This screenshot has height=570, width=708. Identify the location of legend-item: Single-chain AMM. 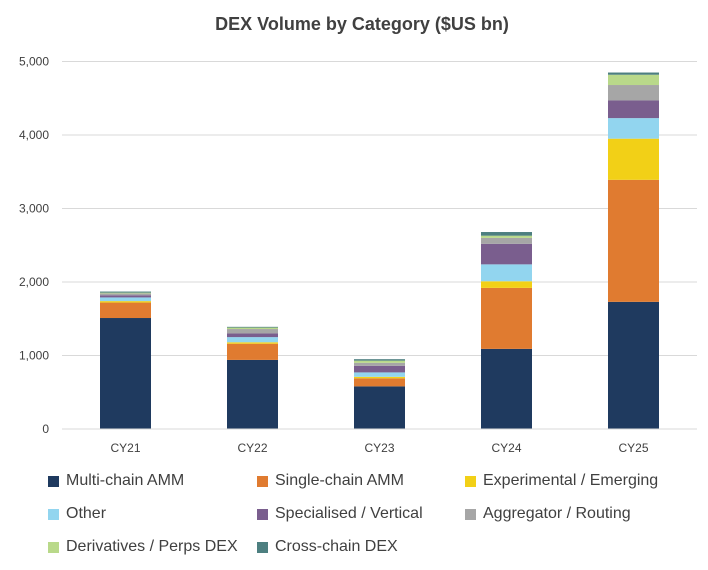
(330, 481).